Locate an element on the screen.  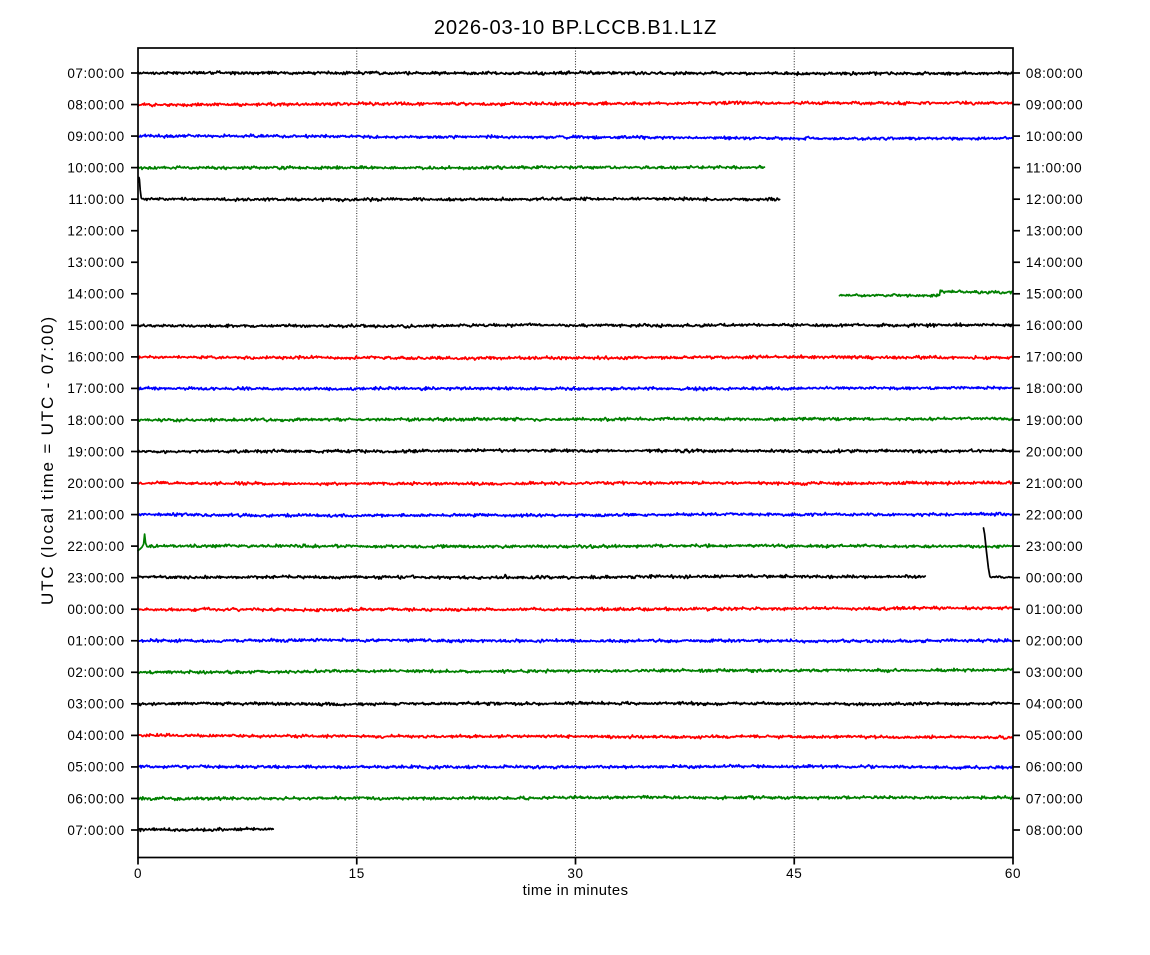
svg-text: 30 is located at coordinates (575, 873).